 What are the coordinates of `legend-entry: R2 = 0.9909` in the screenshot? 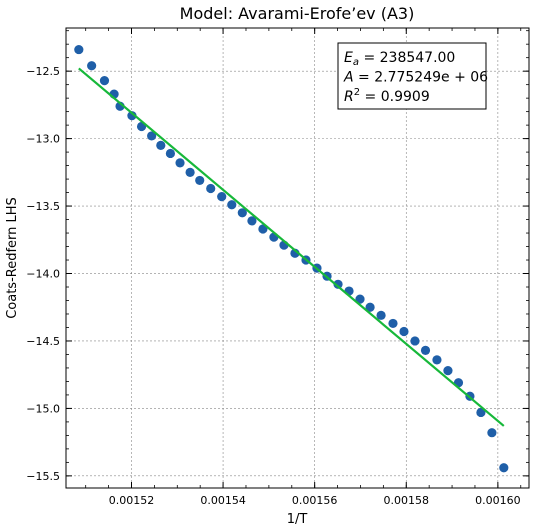 It's located at (387, 96).